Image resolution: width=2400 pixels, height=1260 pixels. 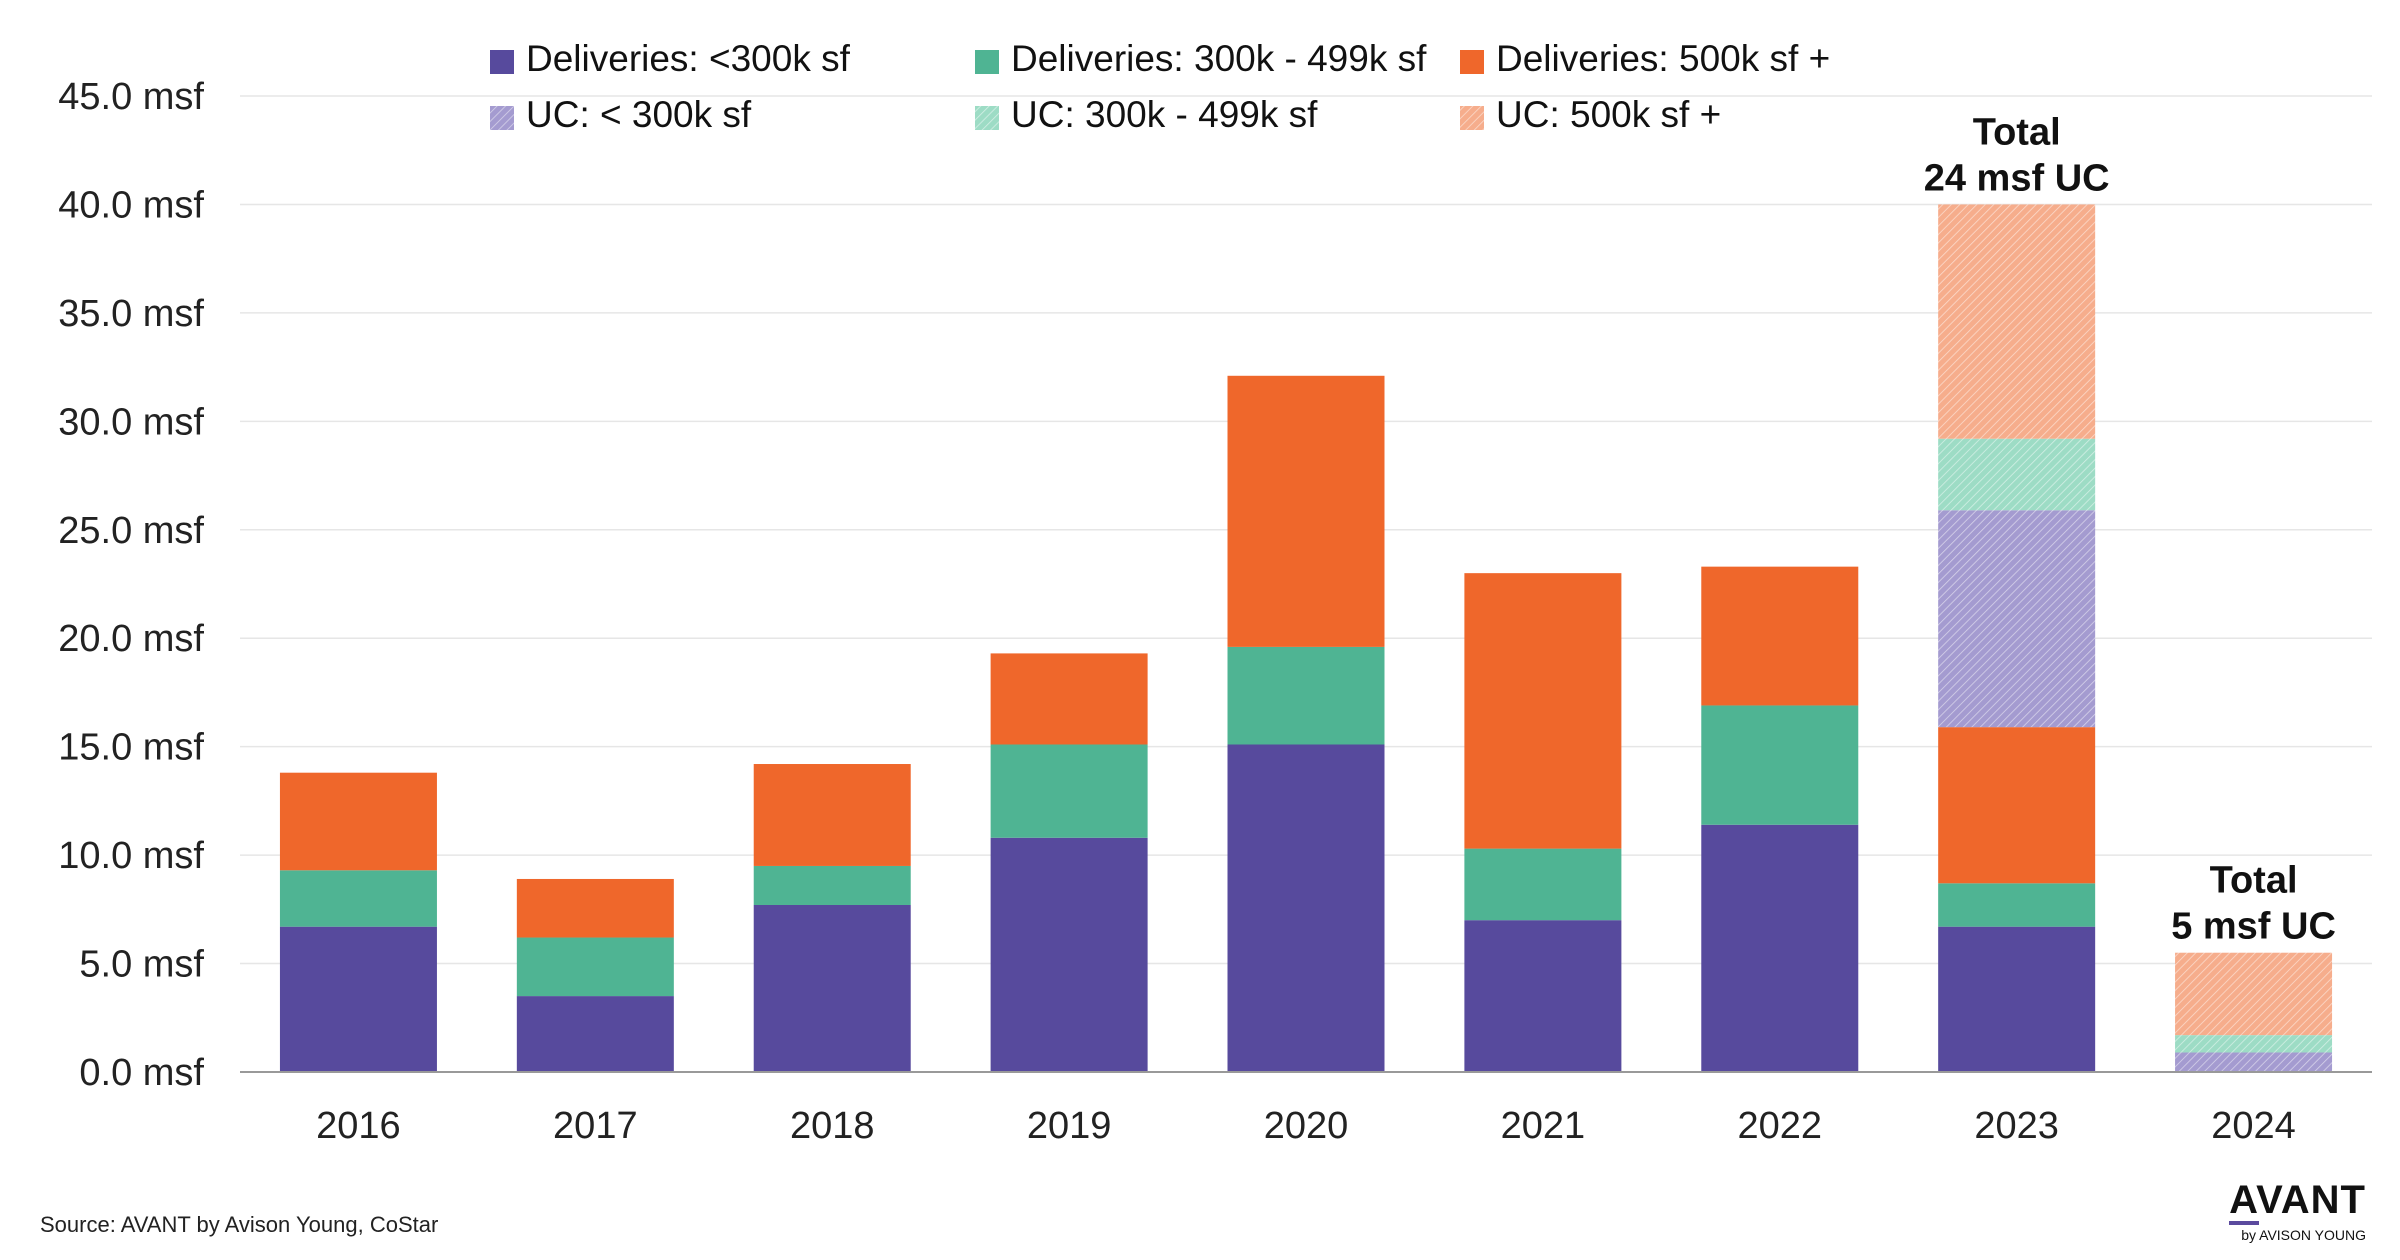 I want to click on brand-logo: AVANT by AVISON YOUNG, so click(x=2297, y=1211).